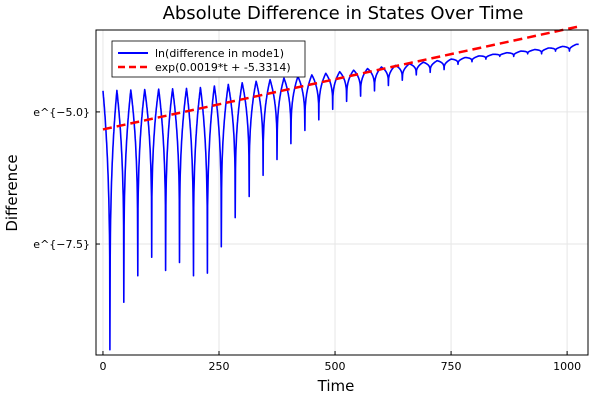 The width and height of the screenshot is (600, 400). What do you see at coordinates (61, 112) in the screenshot?
I see `y-tick-label: e^{−5.0}` at bounding box center [61, 112].